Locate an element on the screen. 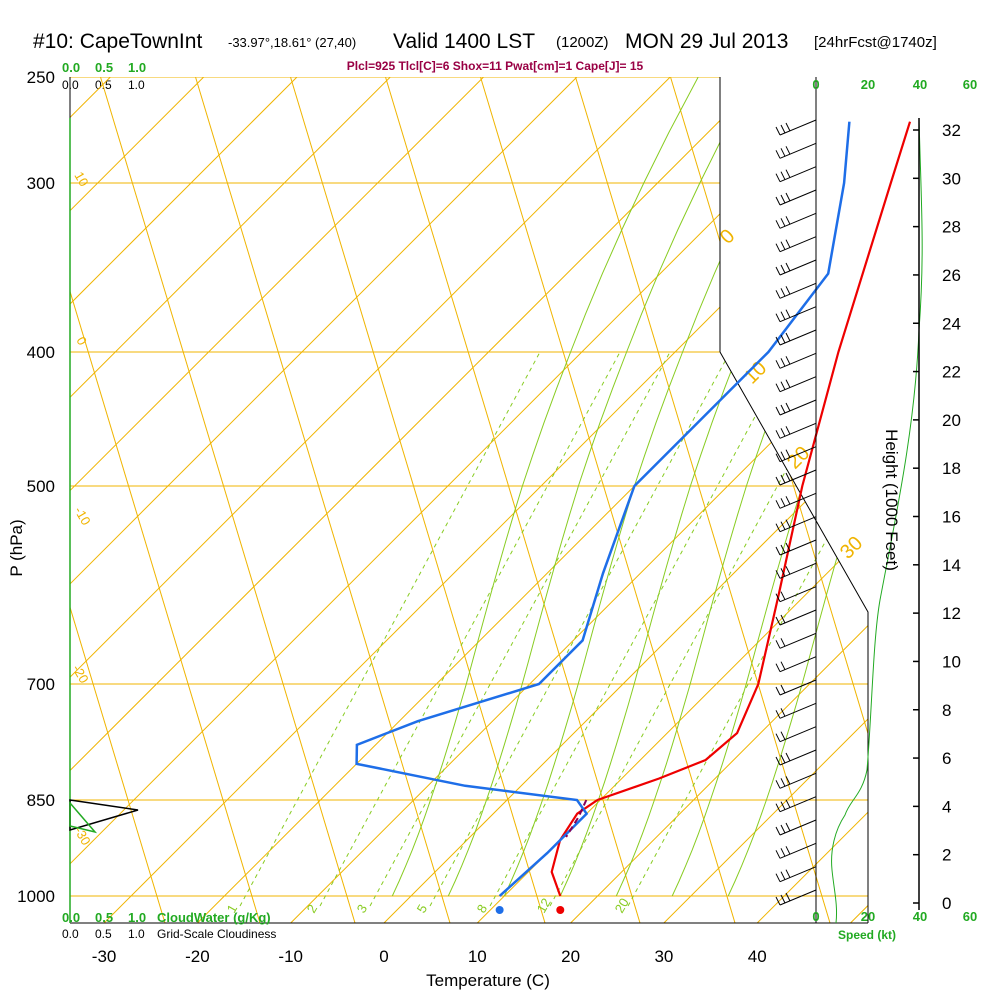 Image resolution: width=1000 pixels, height=1000 pixels. gc-tick-1: 0.5 is located at coordinates (103, 934).